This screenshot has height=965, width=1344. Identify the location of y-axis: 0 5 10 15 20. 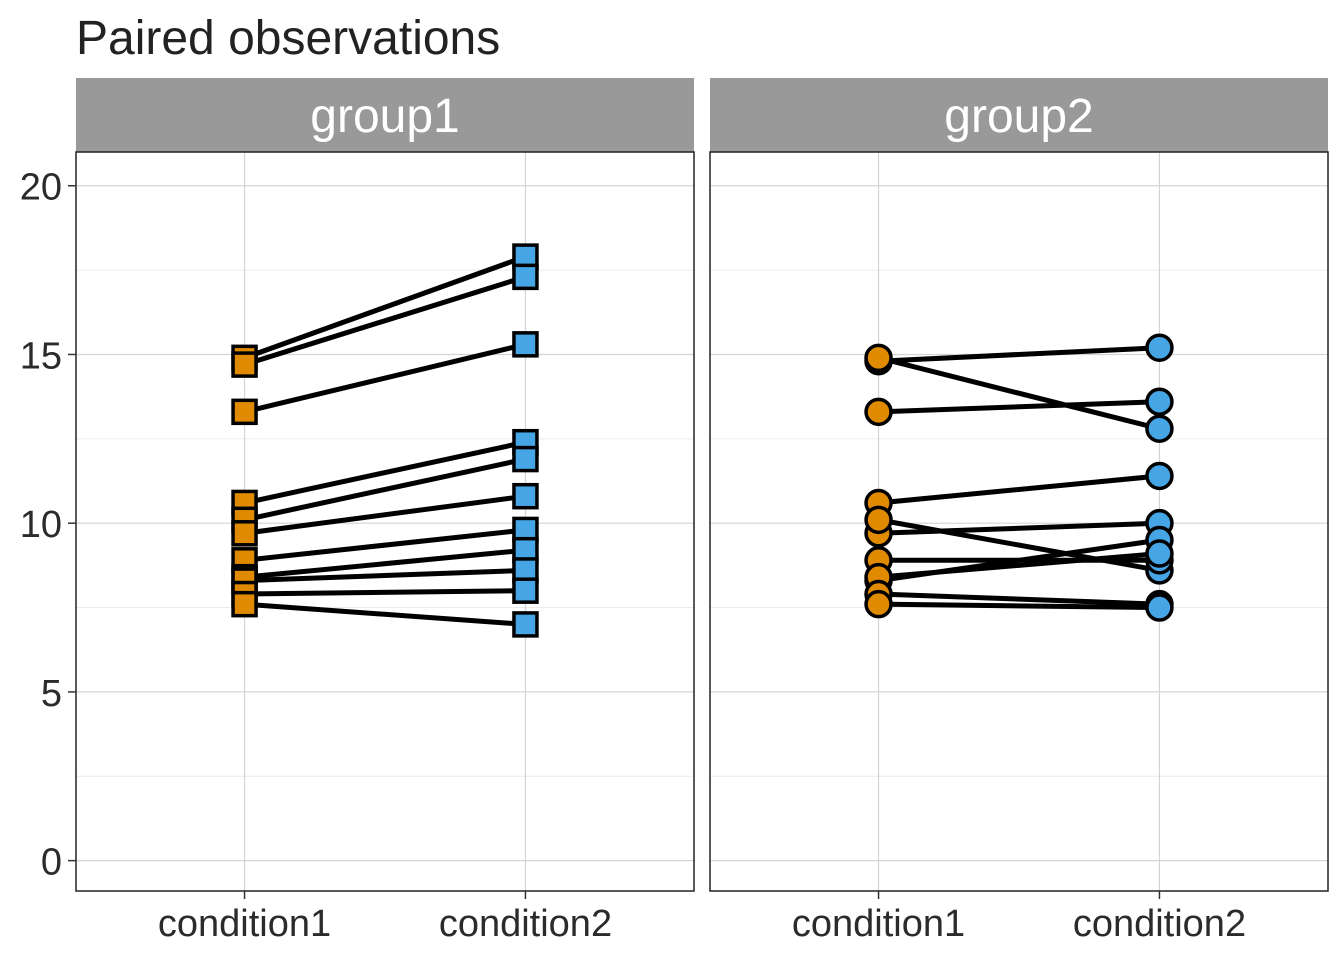
(48, 525).